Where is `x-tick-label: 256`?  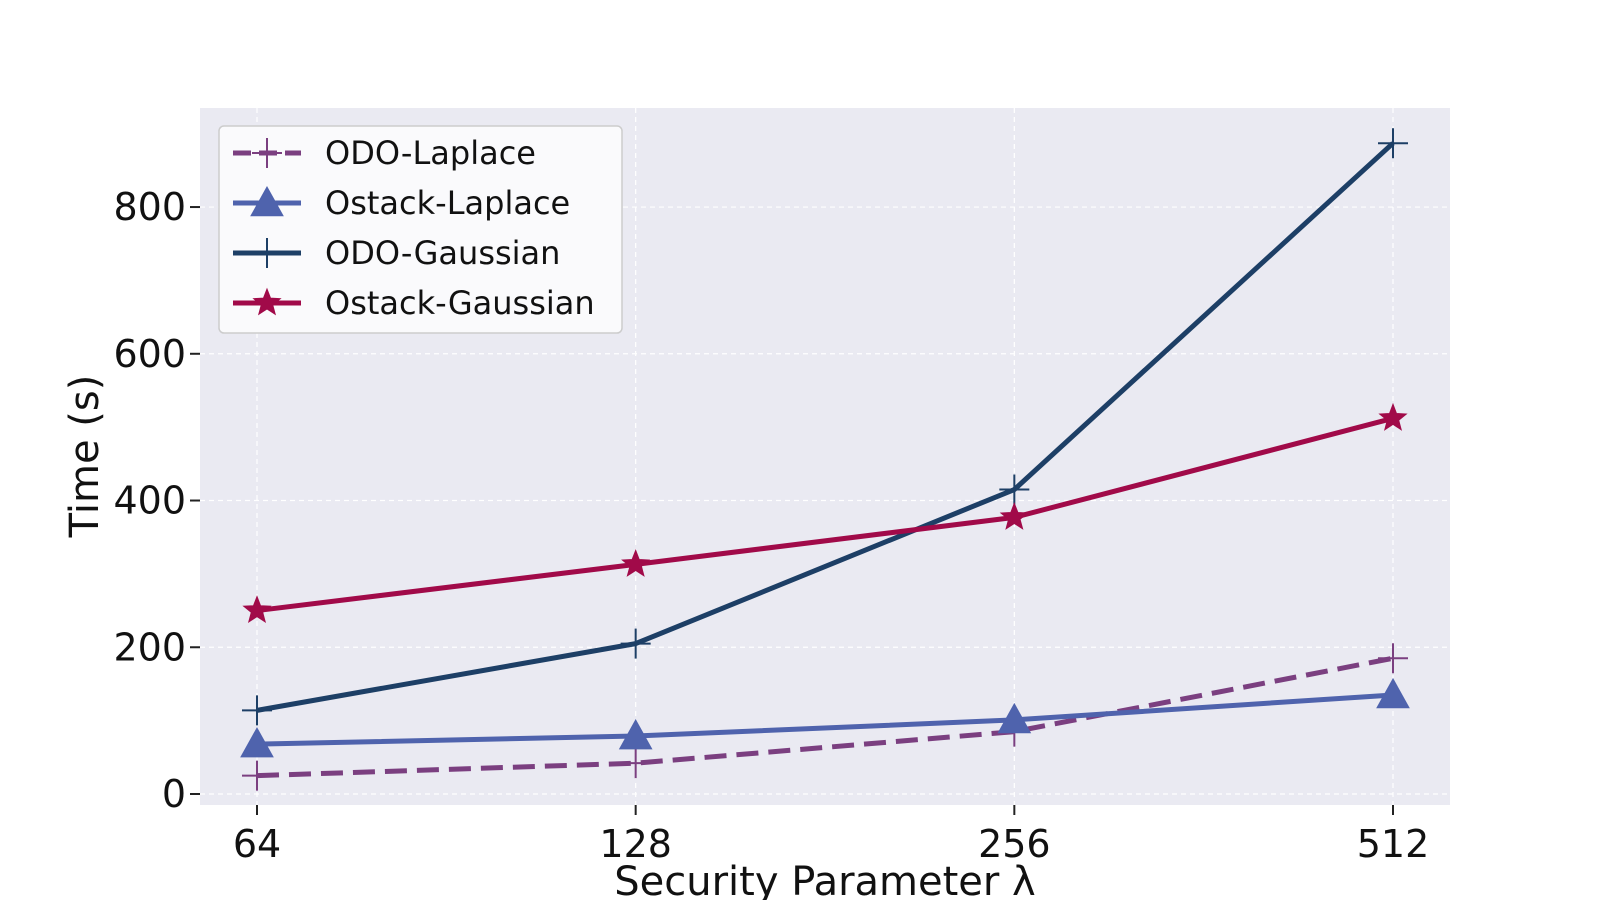
x-tick-label: 256 is located at coordinates (1014, 844).